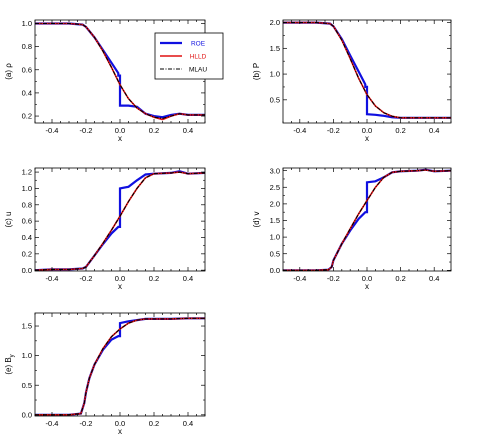  What do you see at coordinates (256, 71) in the screenshot?
I see `y-axis-label: (b) P` at bounding box center [256, 71].